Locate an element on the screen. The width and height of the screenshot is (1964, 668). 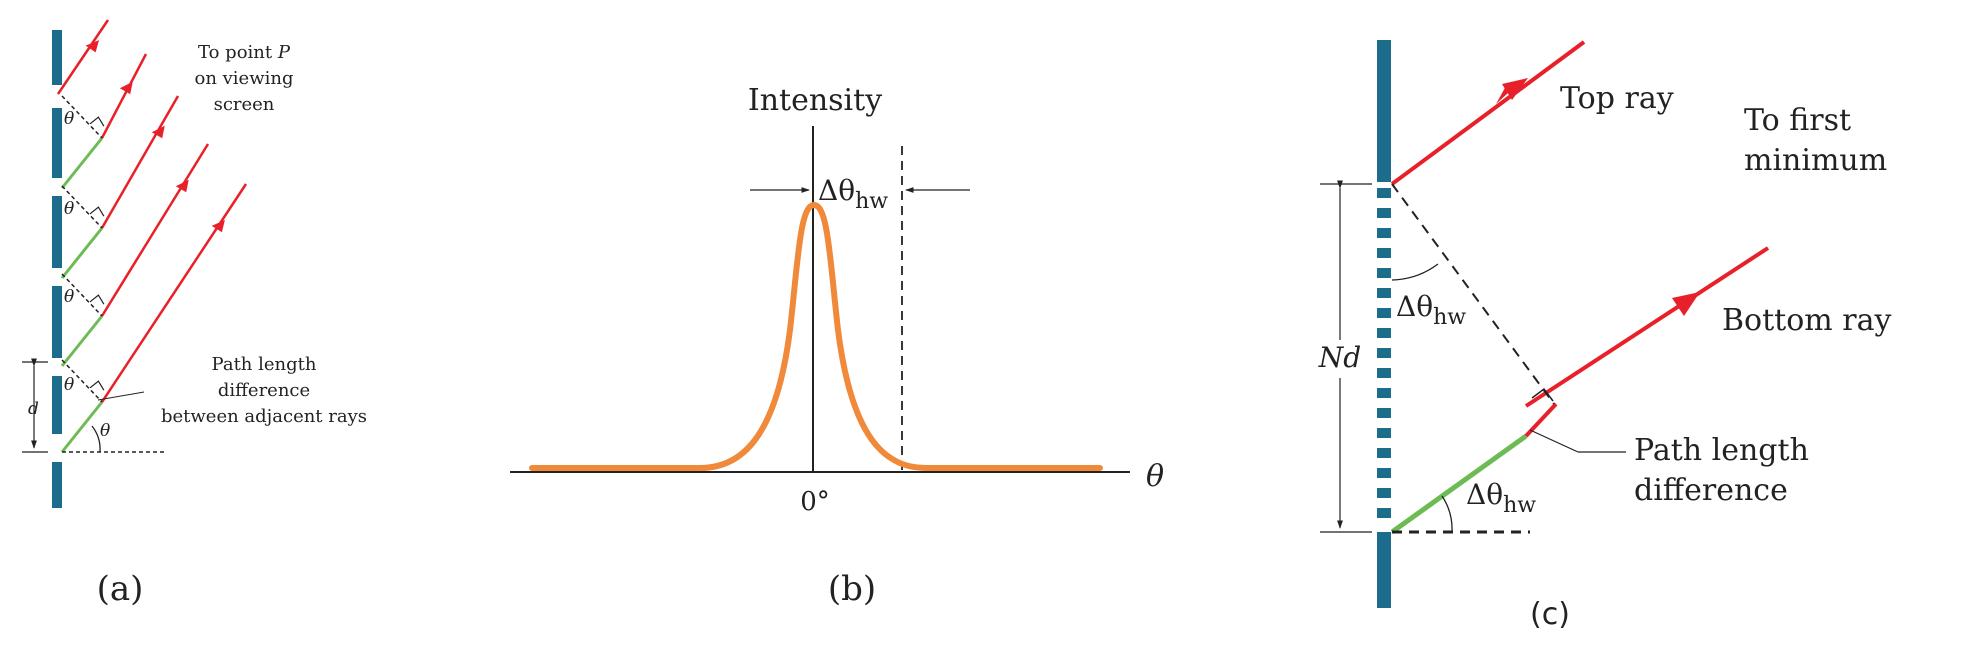
nd-dimension is located at coordinates (1346, 356).